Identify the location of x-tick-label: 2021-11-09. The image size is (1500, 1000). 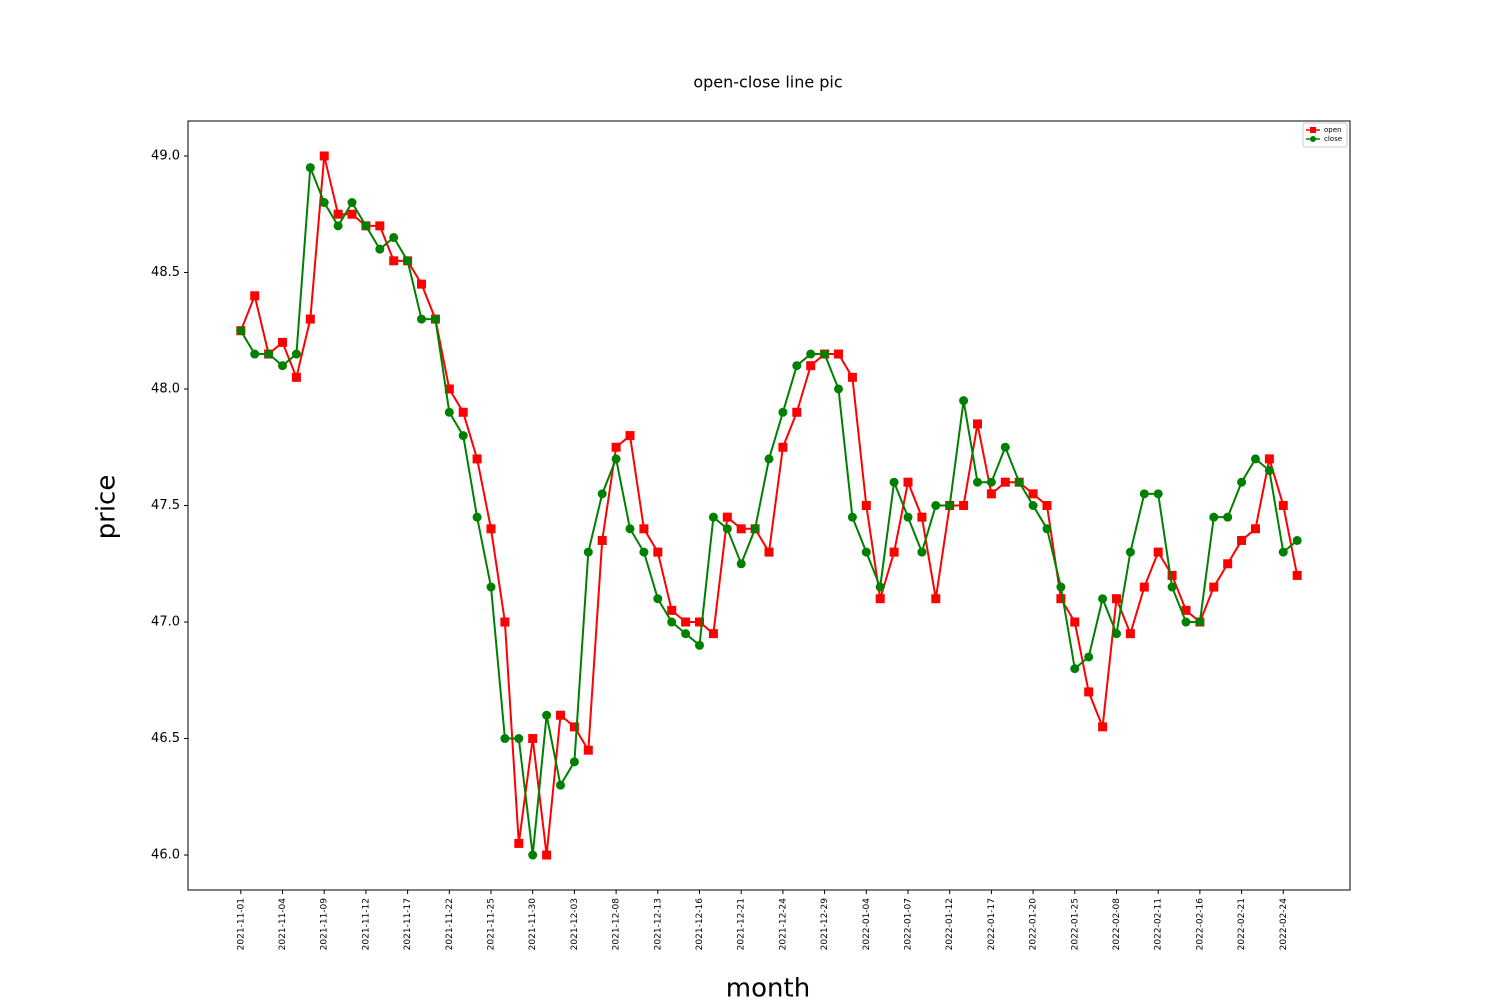
(325, 924).